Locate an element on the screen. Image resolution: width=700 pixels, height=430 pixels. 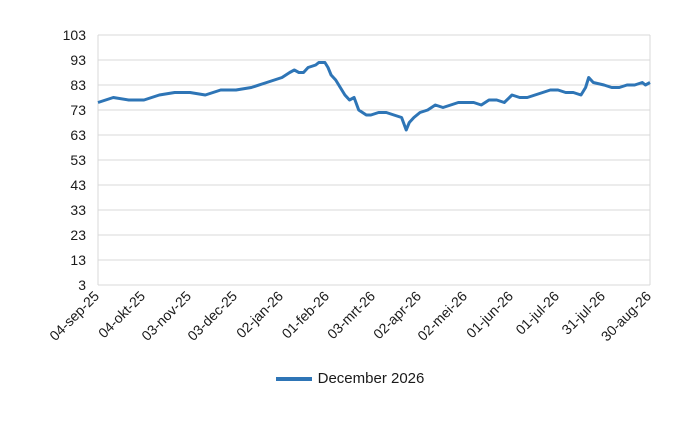
y-axis-ticks: 3 13 23 33 43 53 63 73 83 93 103 is located at coordinates (75, 160).